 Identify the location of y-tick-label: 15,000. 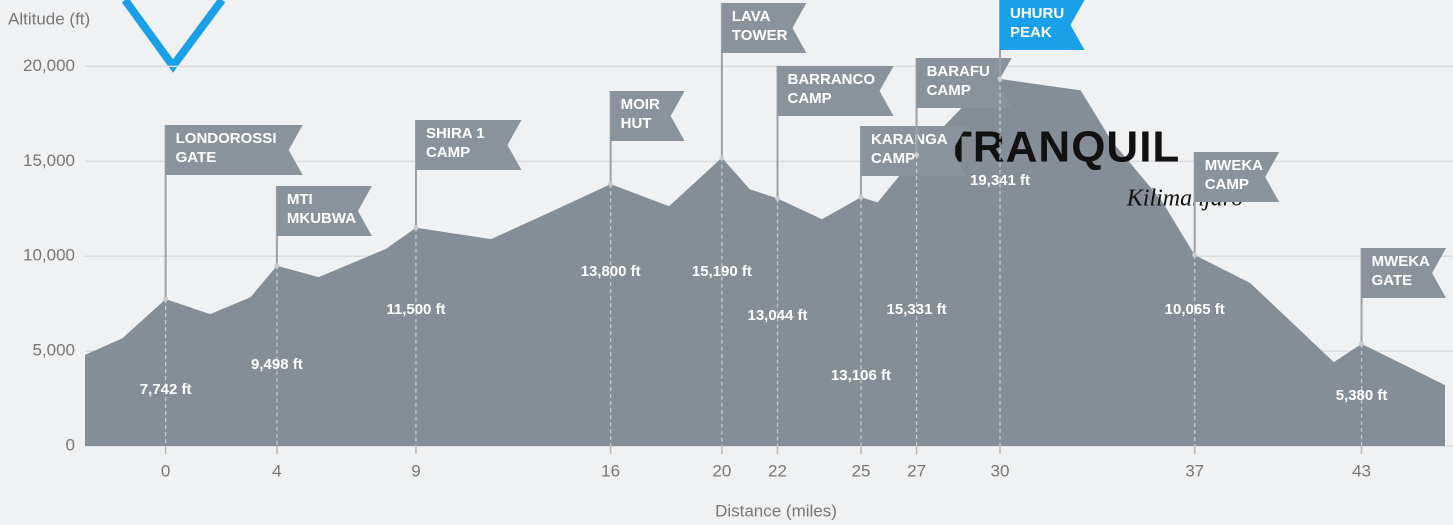
(49, 160).